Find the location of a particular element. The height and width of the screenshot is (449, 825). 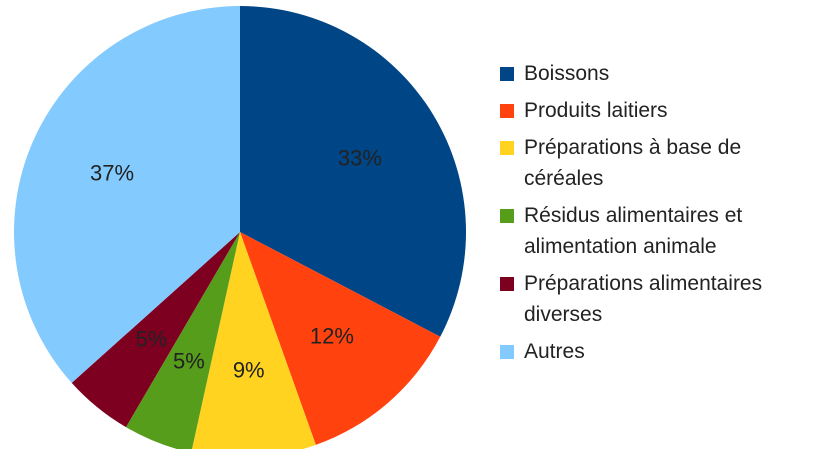

data-label: 9% is located at coordinates (249, 370).